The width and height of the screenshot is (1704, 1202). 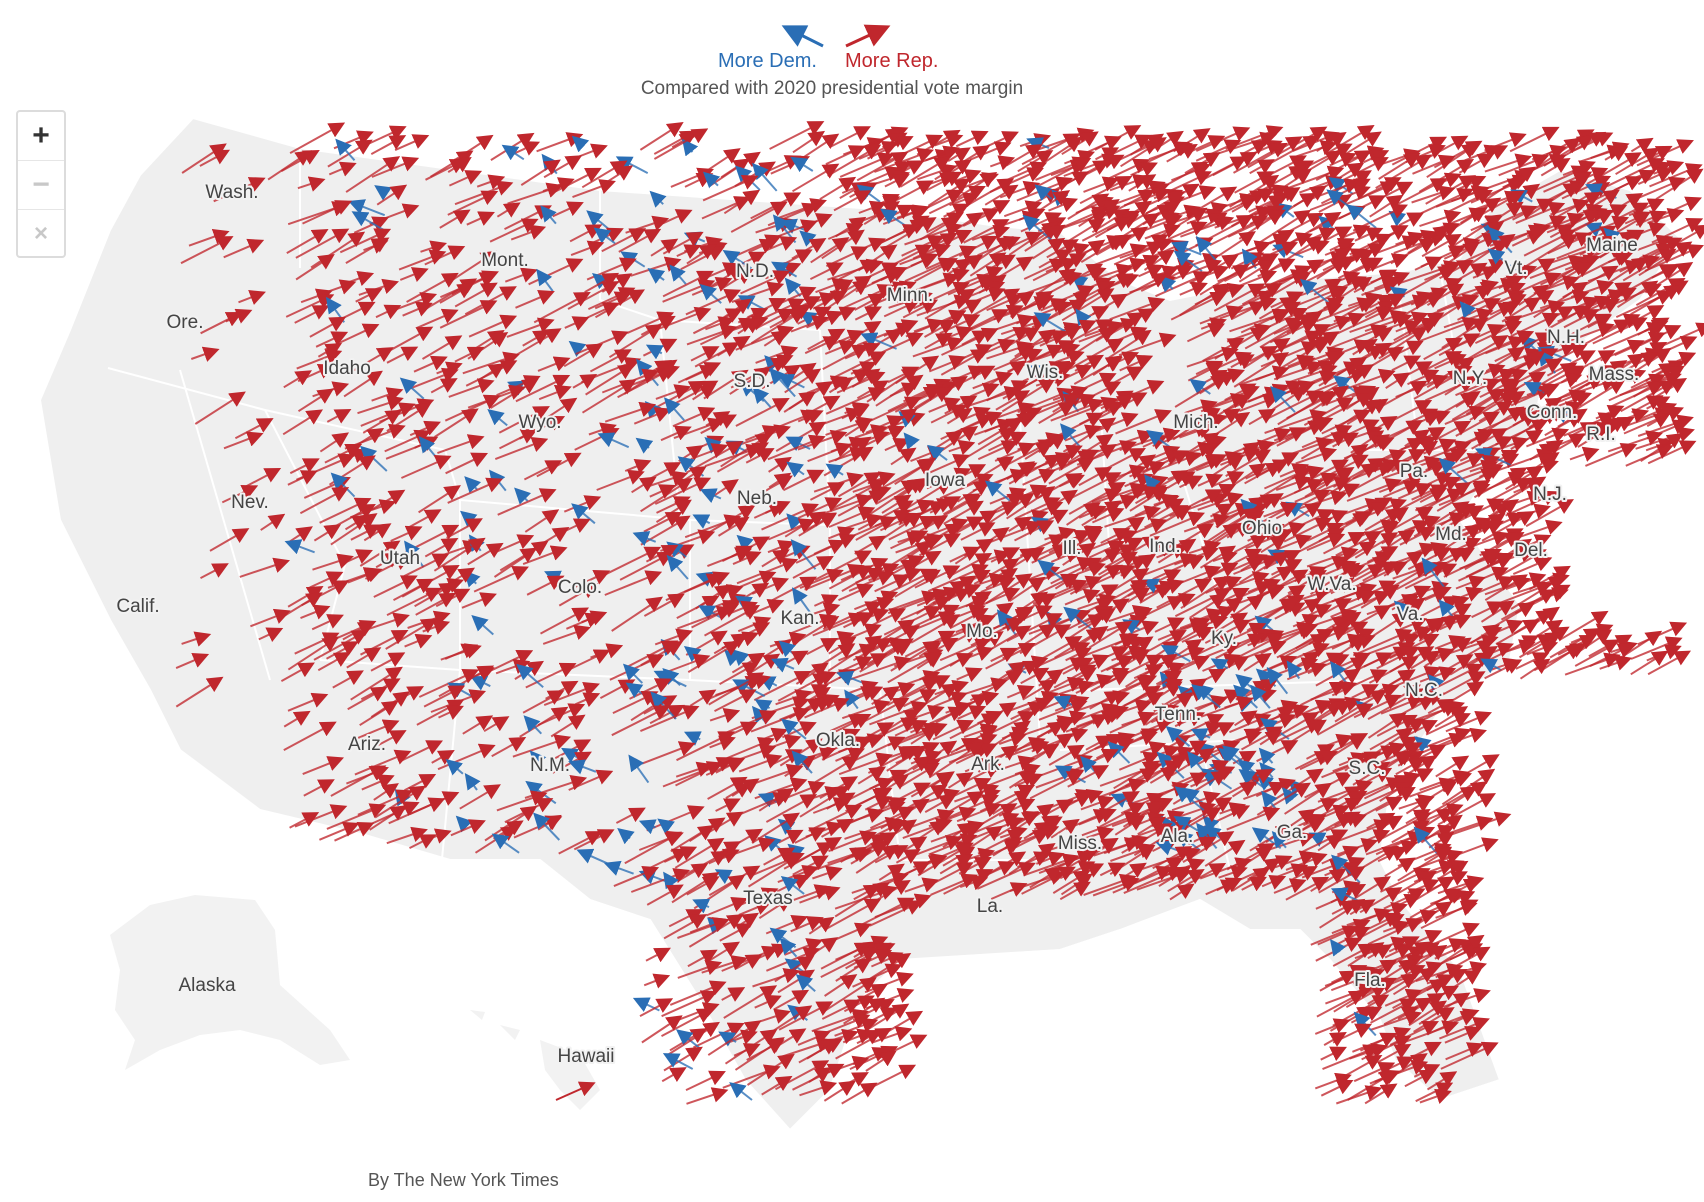 I want to click on state-label-wis: Wis., so click(x=1045, y=372).